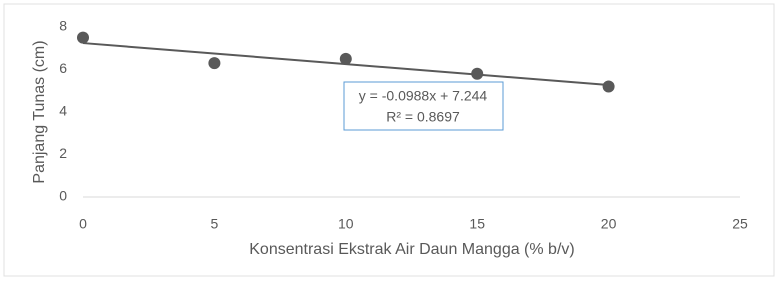 The width and height of the screenshot is (784, 282). What do you see at coordinates (63, 111) in the screenshot?
I see `y-tick-label: 4` at bounding box center [63, 111].